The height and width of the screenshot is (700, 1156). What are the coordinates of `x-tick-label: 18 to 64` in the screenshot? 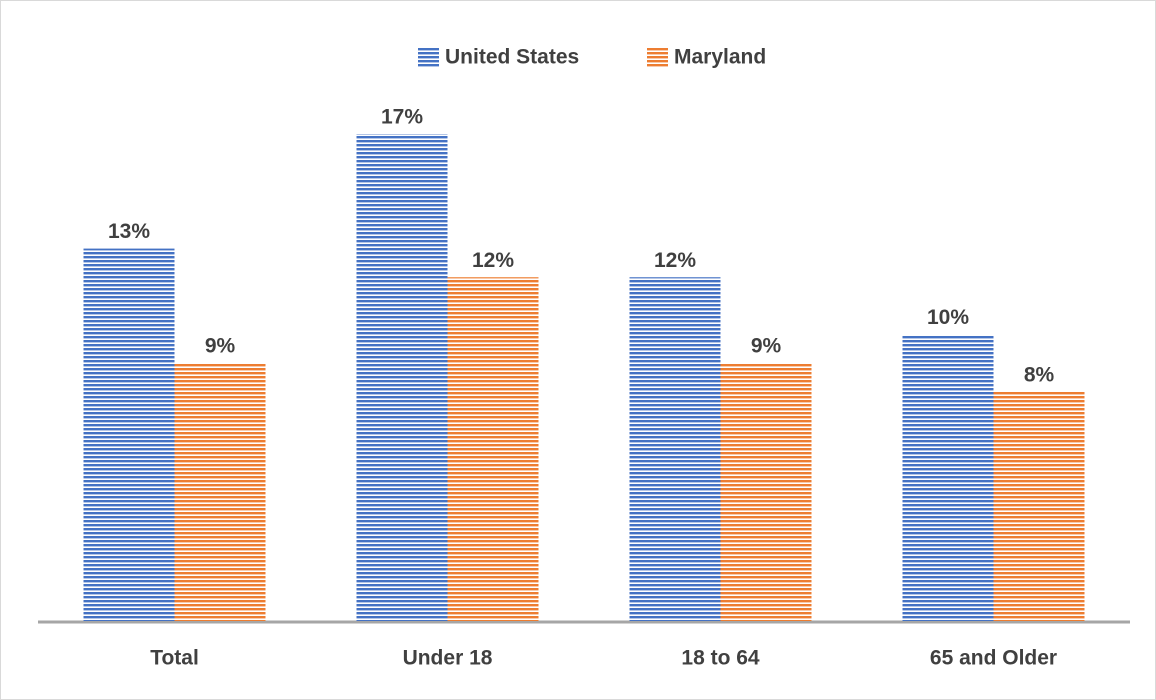 It's located at (720, 658).